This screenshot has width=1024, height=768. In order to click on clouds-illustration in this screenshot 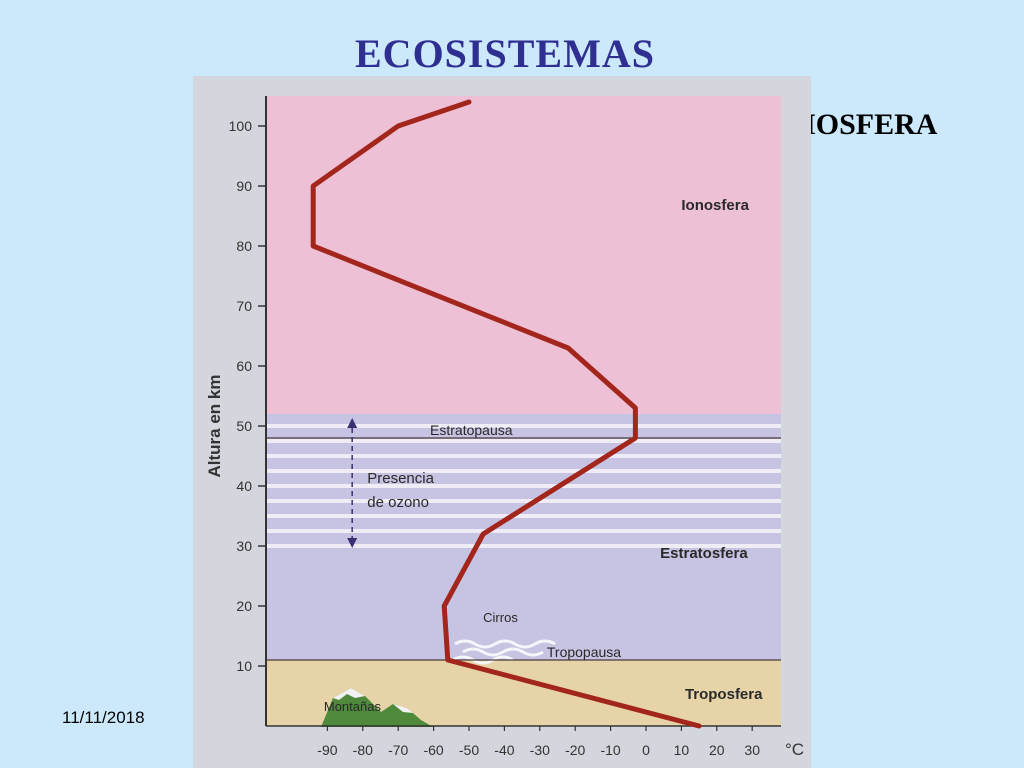, I will do `click(504, 652)`.